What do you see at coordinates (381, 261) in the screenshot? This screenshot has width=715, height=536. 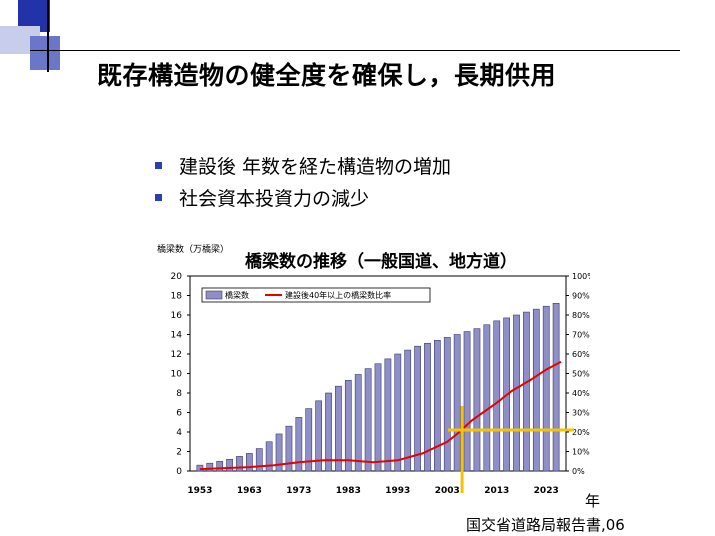 I see `chart-title: 橋梁数の推移（一般国道、地方道）` at bounding box center [381, 261].